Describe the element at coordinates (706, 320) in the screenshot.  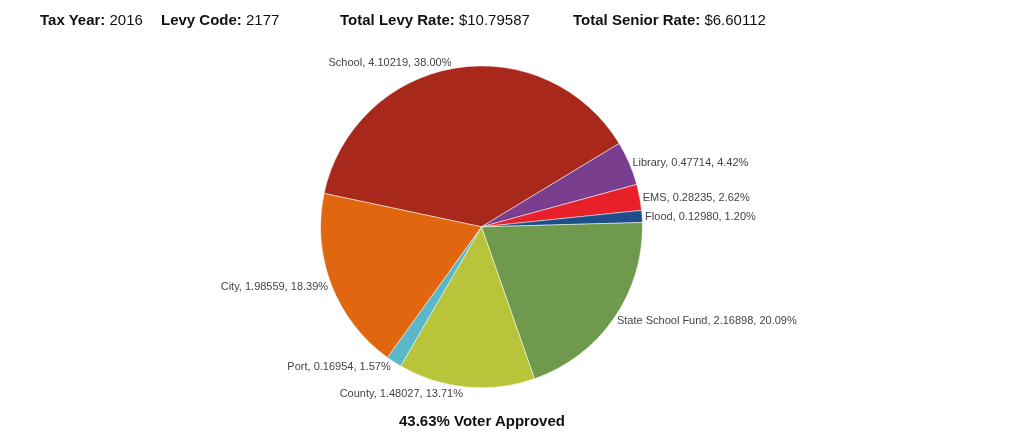
I see `slice-label: State School Fund, 2.16898, 20.09%` at that location.